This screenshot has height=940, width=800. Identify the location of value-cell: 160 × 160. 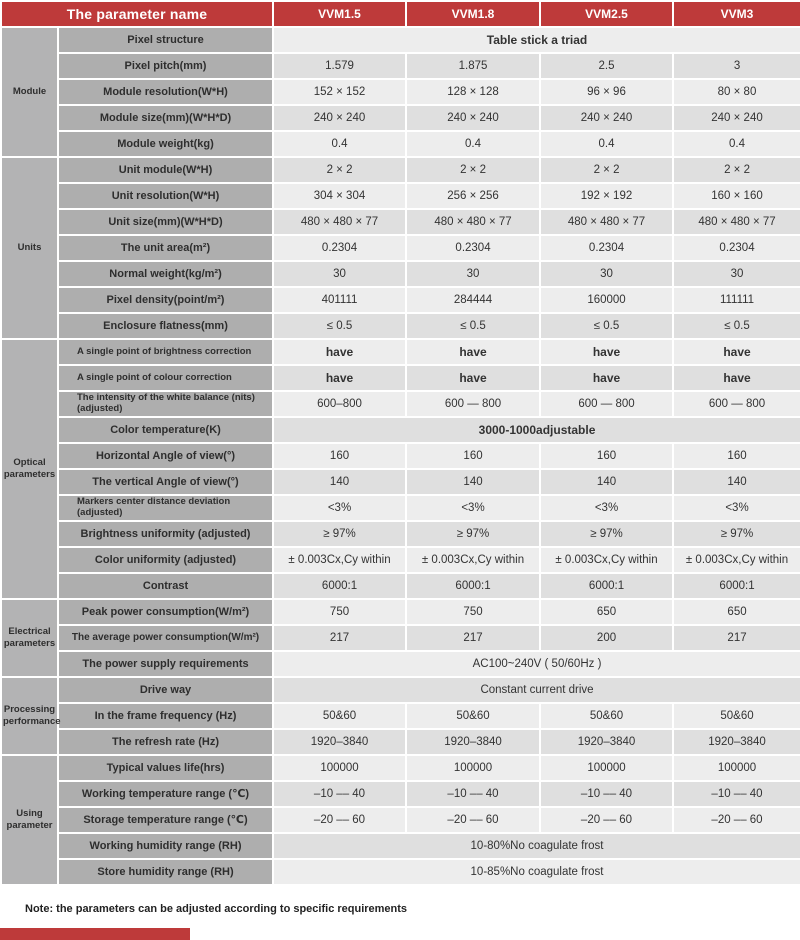
(736, 196).